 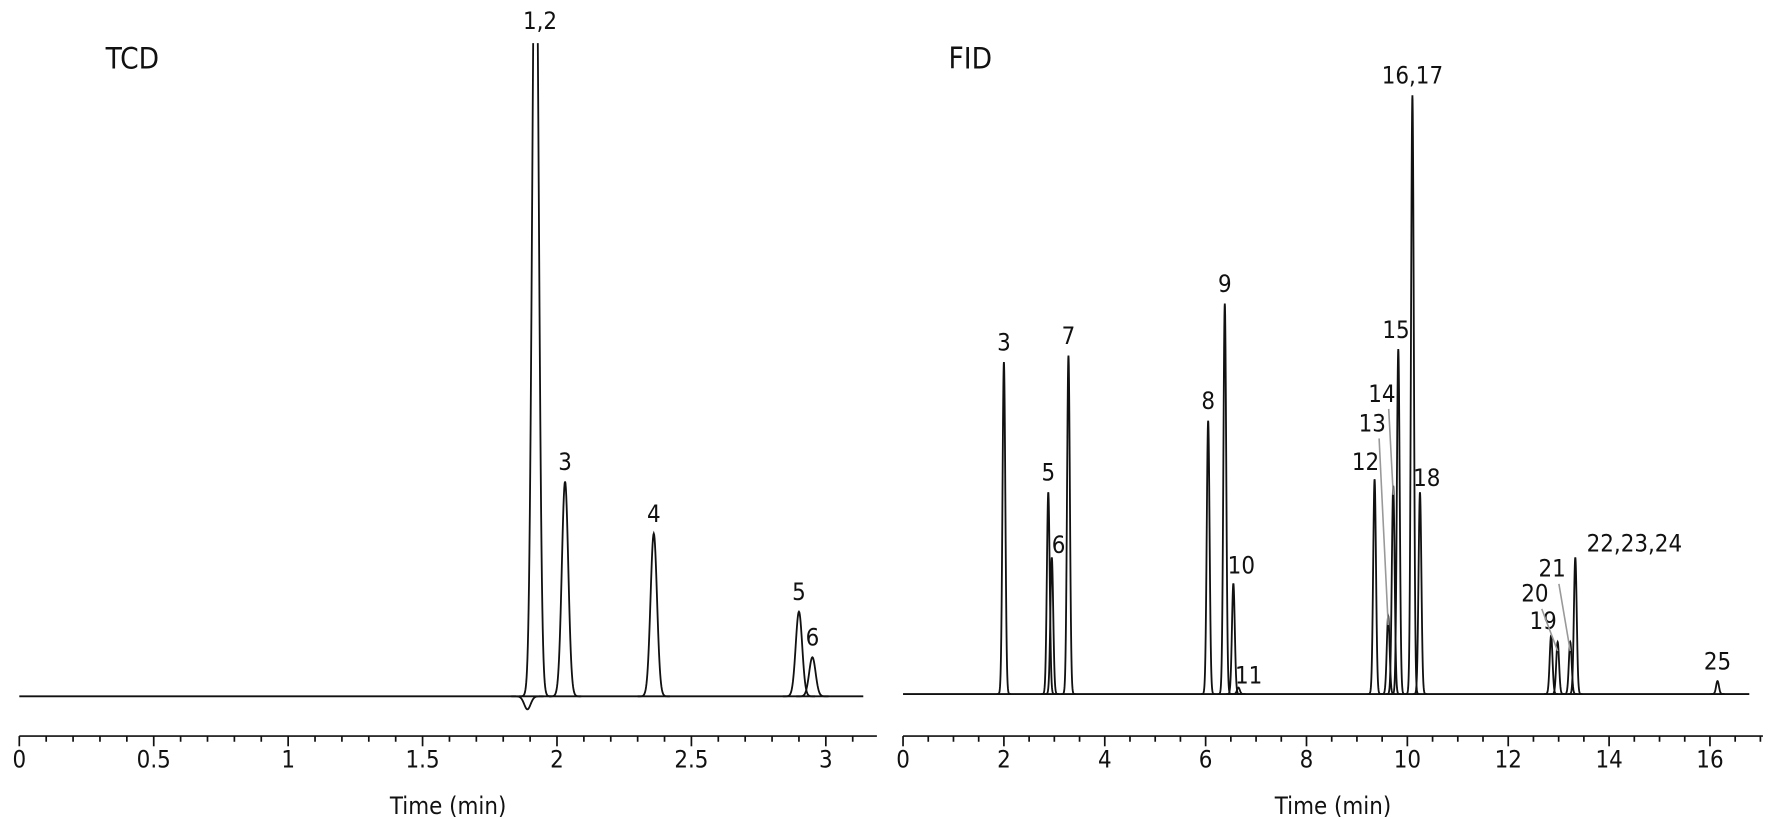 What do you see at coordinates (1365, 462) in the screenshot?
I see `peak-label: 12` at bounding box center [1365, 462].